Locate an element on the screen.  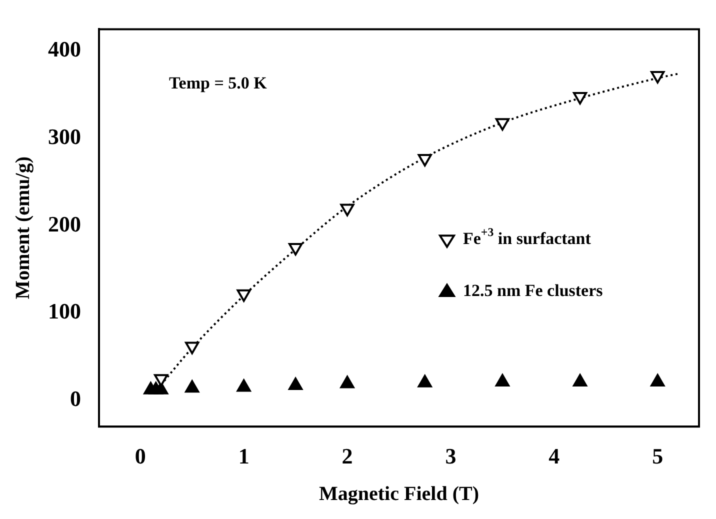
annotation: Temp = 5.0 K is located at coordinates (218, 83).